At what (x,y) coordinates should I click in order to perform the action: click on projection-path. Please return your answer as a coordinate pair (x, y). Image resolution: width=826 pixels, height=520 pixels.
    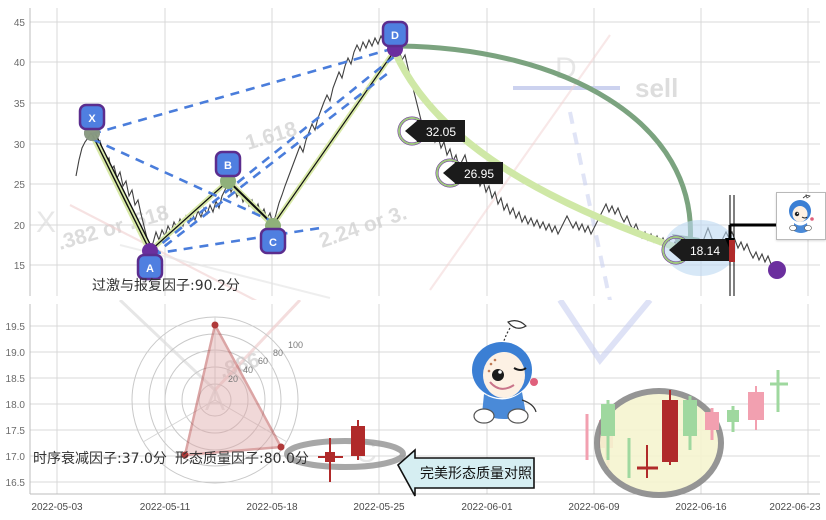
    Looking at the image, I should click on (542, 152).